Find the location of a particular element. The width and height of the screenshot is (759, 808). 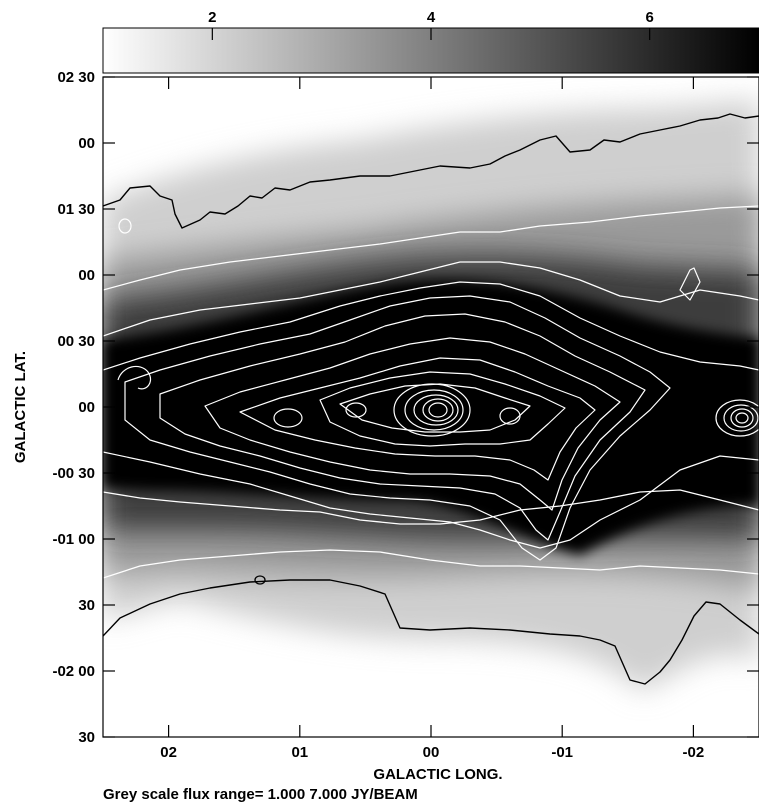

secondary-peak-rings is located at coordinates (737, 418).